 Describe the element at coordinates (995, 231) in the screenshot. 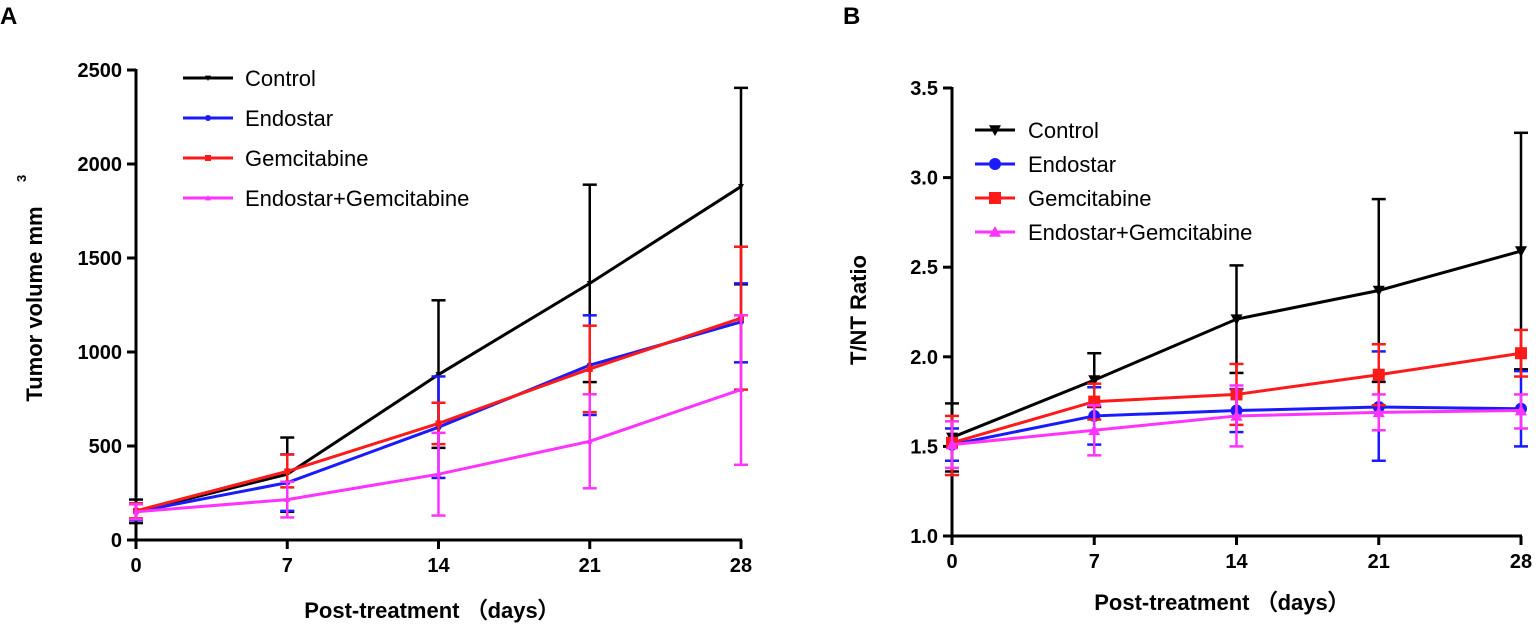

I see `panel-b-legend-marker-endostar-gemcitabine` at that location.